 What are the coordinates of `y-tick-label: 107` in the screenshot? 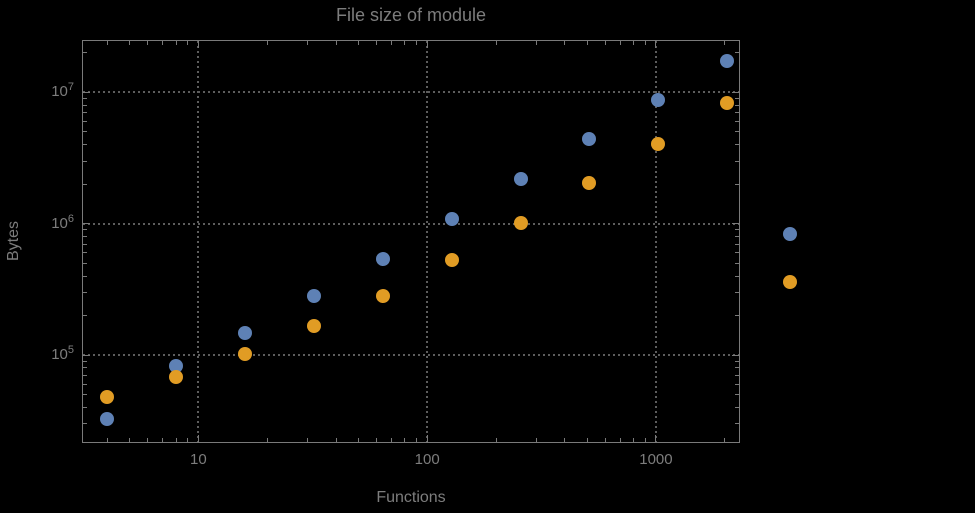 It's located at (37, 92).